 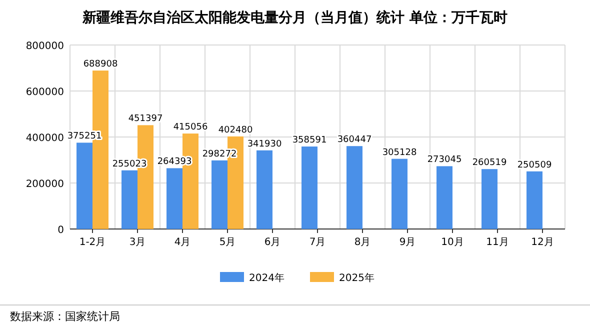 I want to click on legend-label: 2024年, so click(x=266, y=278).